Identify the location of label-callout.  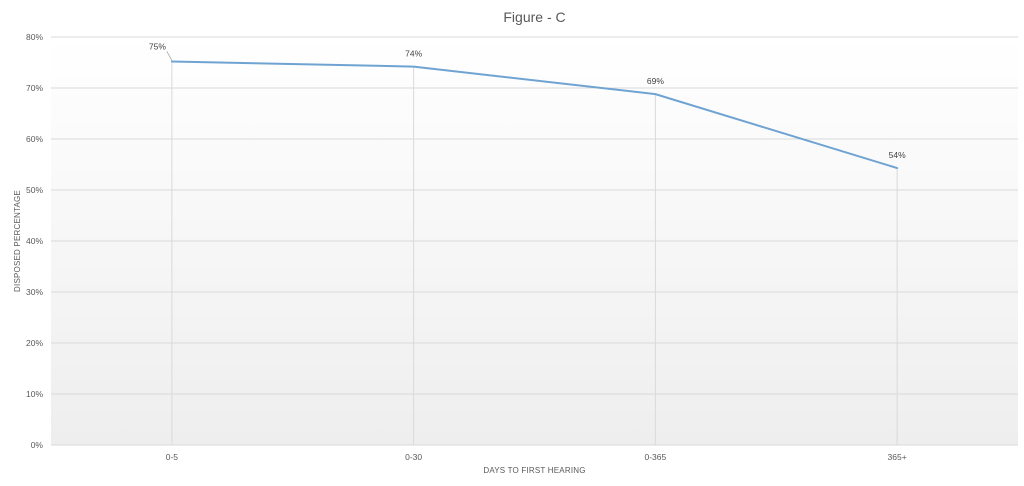
(169, 56).